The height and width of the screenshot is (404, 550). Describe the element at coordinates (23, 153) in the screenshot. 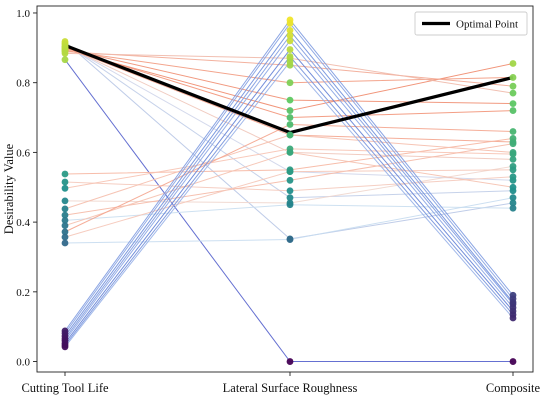

I see `y-tick-label: 0.6` at that location.